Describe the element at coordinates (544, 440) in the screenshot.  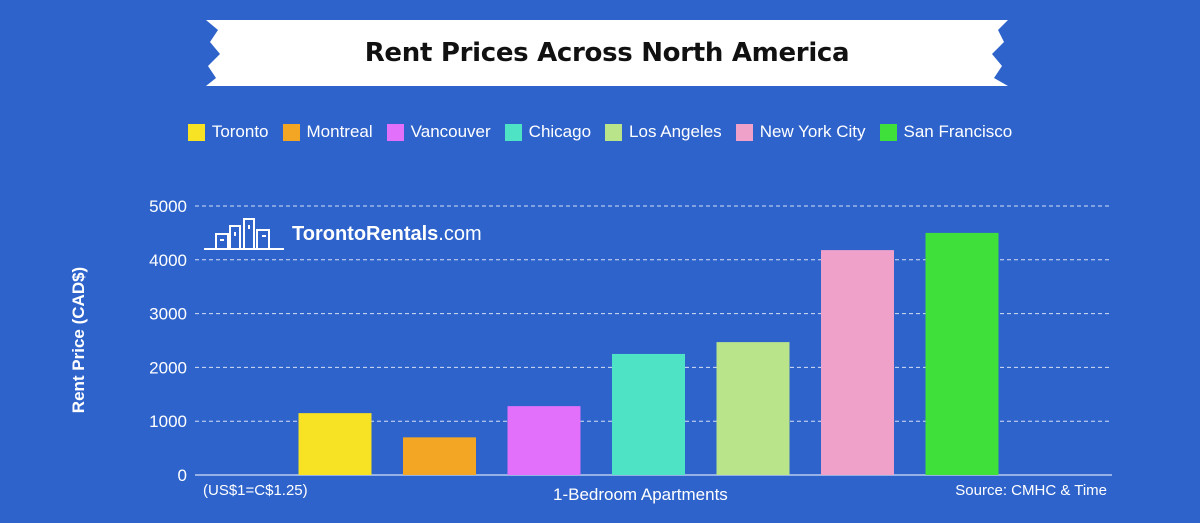
I see `bar-vancouver` at that location.